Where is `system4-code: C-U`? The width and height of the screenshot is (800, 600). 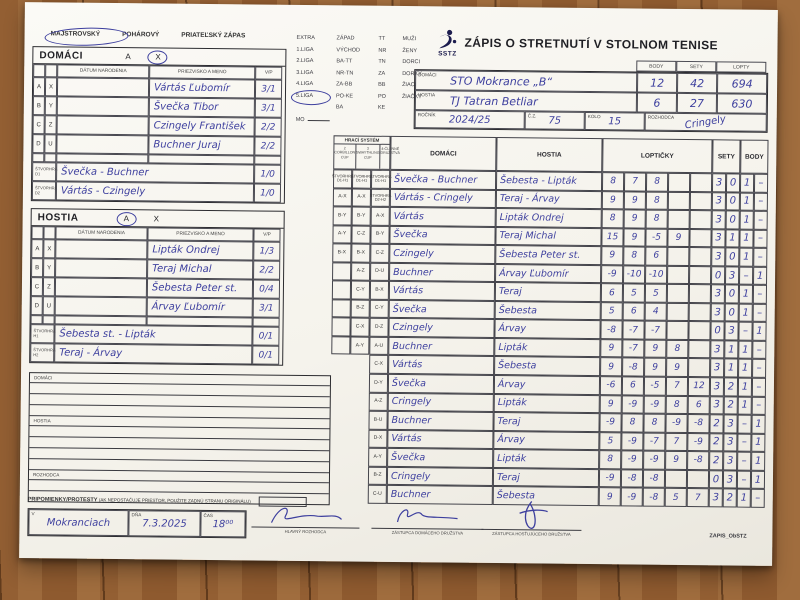
system4-code: C-U is located at coordinates (377, 494).